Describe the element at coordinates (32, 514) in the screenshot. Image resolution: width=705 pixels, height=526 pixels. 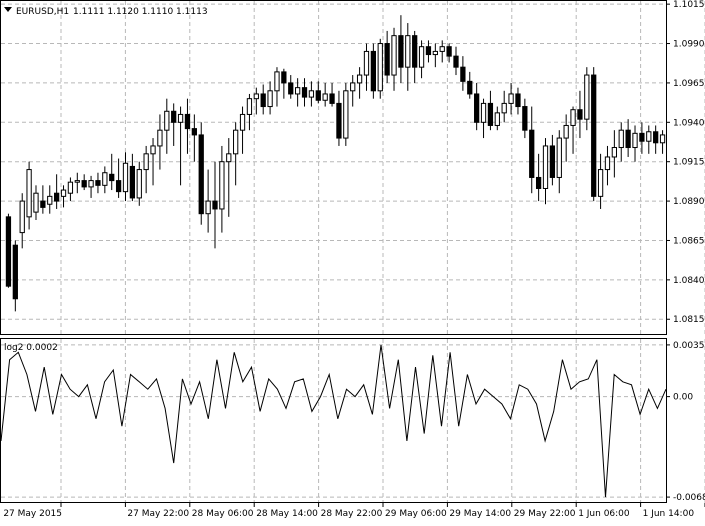
I see `time-tick-label: 27 May 2015` at that location.